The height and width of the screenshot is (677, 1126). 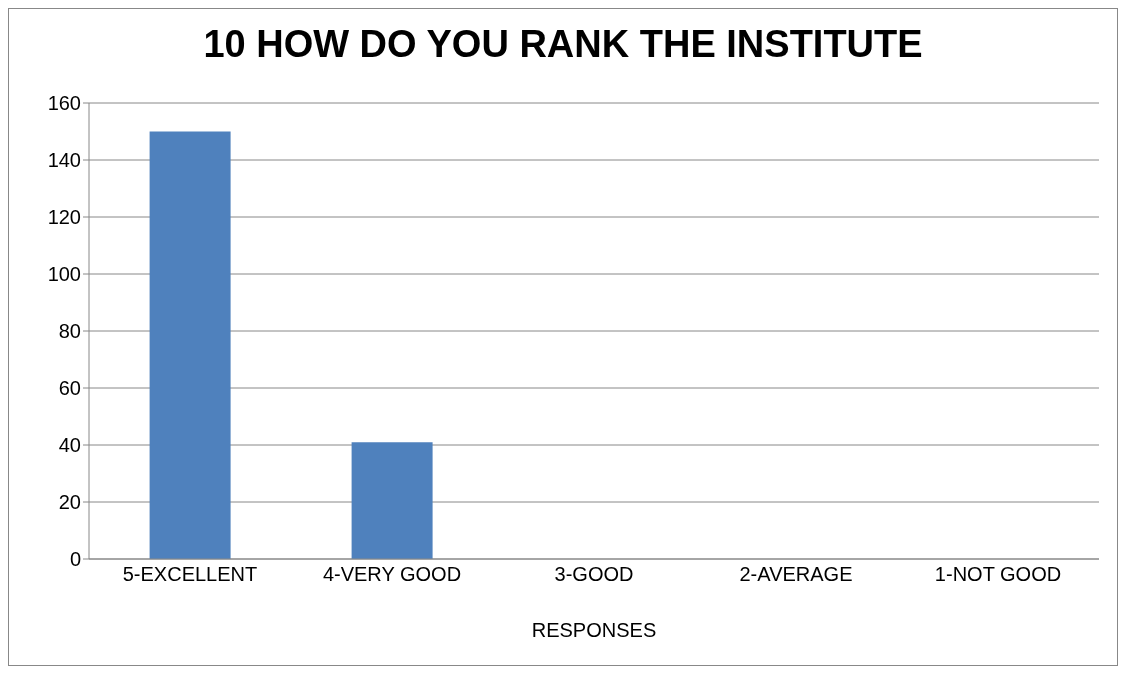 I want to click on x-axis-title: RESPONSES, so click(x=594, y=630).